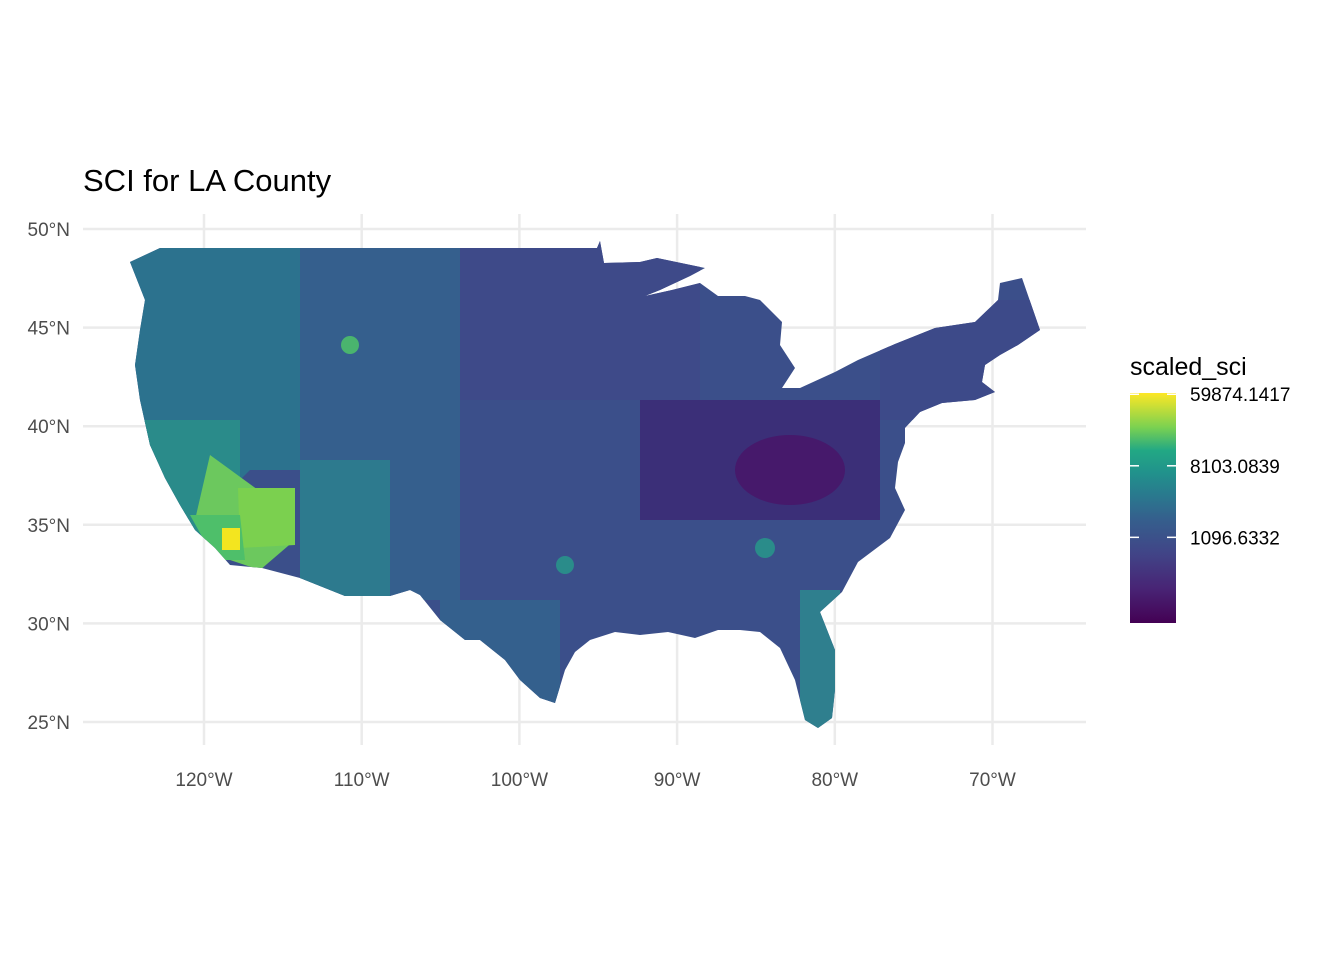  I want to click on region-texas, so click(500, 655).